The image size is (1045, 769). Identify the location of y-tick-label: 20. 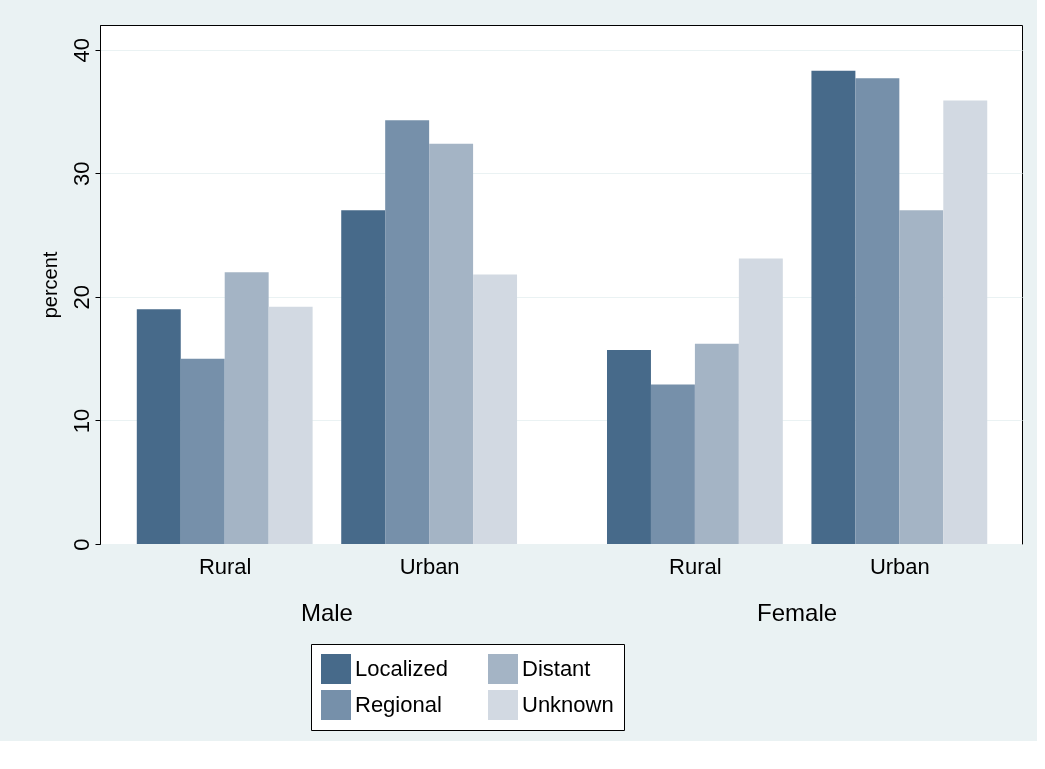
(81, 297).